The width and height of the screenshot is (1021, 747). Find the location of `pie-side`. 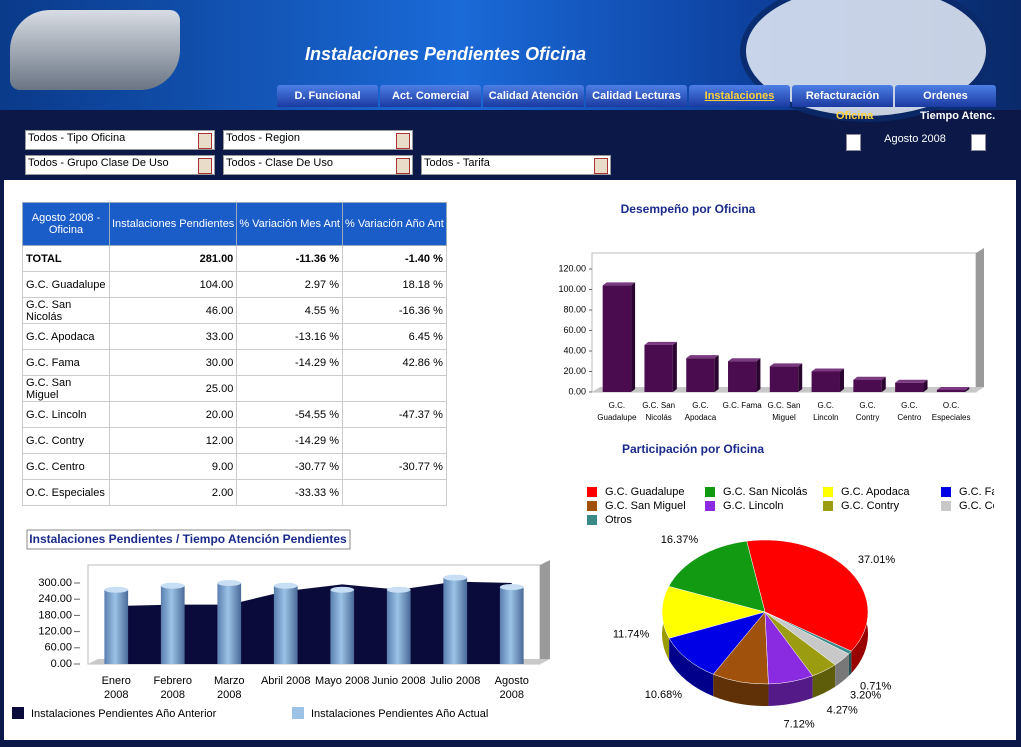

pie-side is located at coordinates (842, 670).